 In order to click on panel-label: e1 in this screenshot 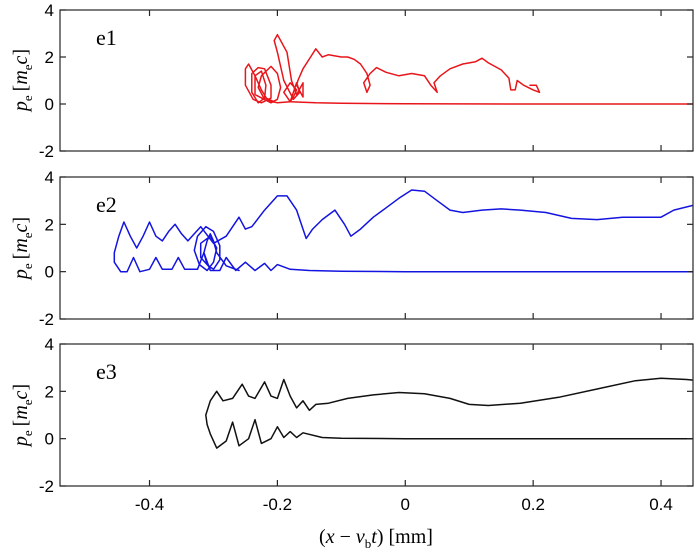, I will do `click(106, 37)`.